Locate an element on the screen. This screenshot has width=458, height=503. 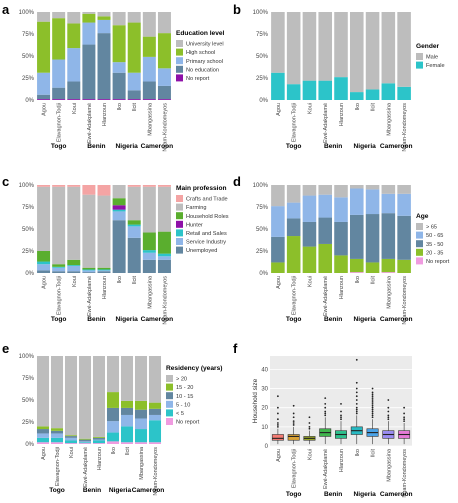
x-tick-label-a-0: Agou is located at coordinates (45, 109).